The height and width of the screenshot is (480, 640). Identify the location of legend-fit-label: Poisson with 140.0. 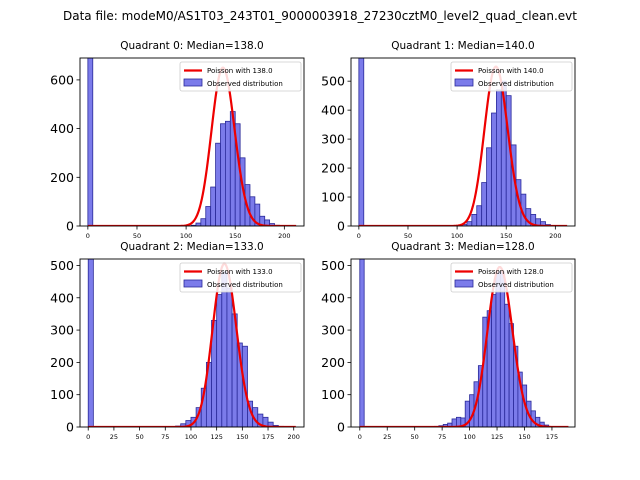
(511, 71).